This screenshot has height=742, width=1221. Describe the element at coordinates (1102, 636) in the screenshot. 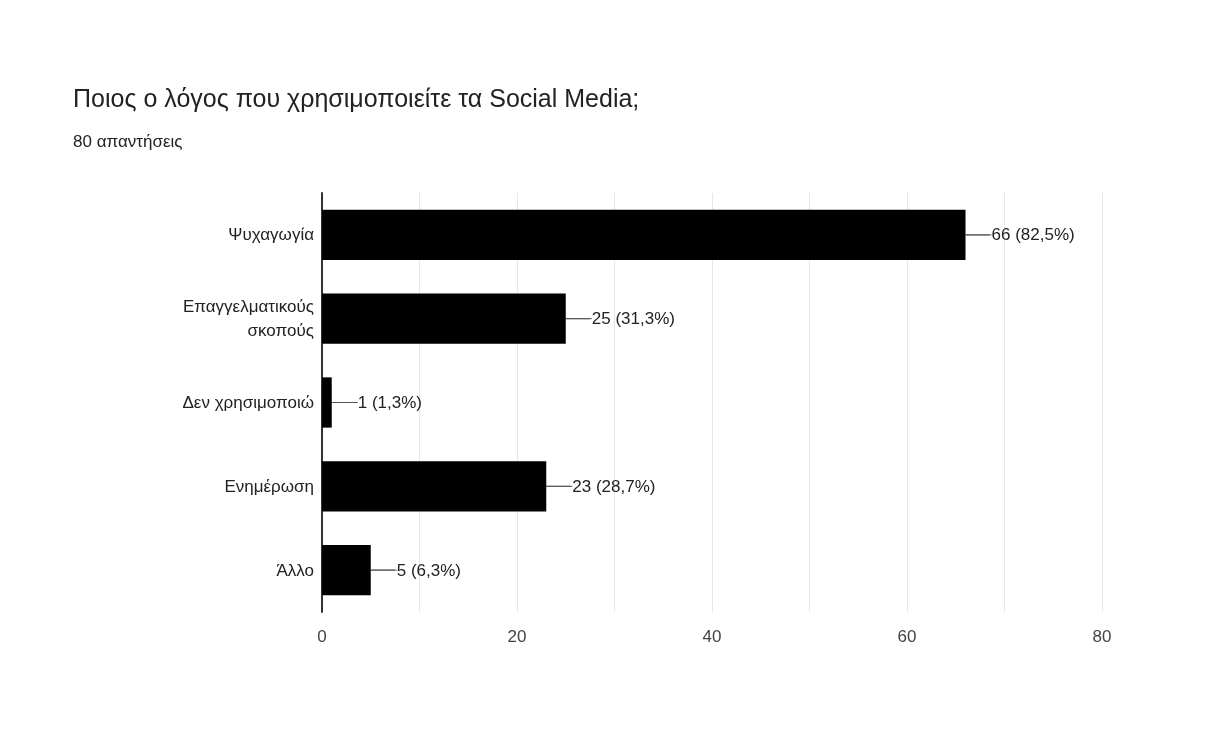

I see `x-tick-label: 80` at that location.